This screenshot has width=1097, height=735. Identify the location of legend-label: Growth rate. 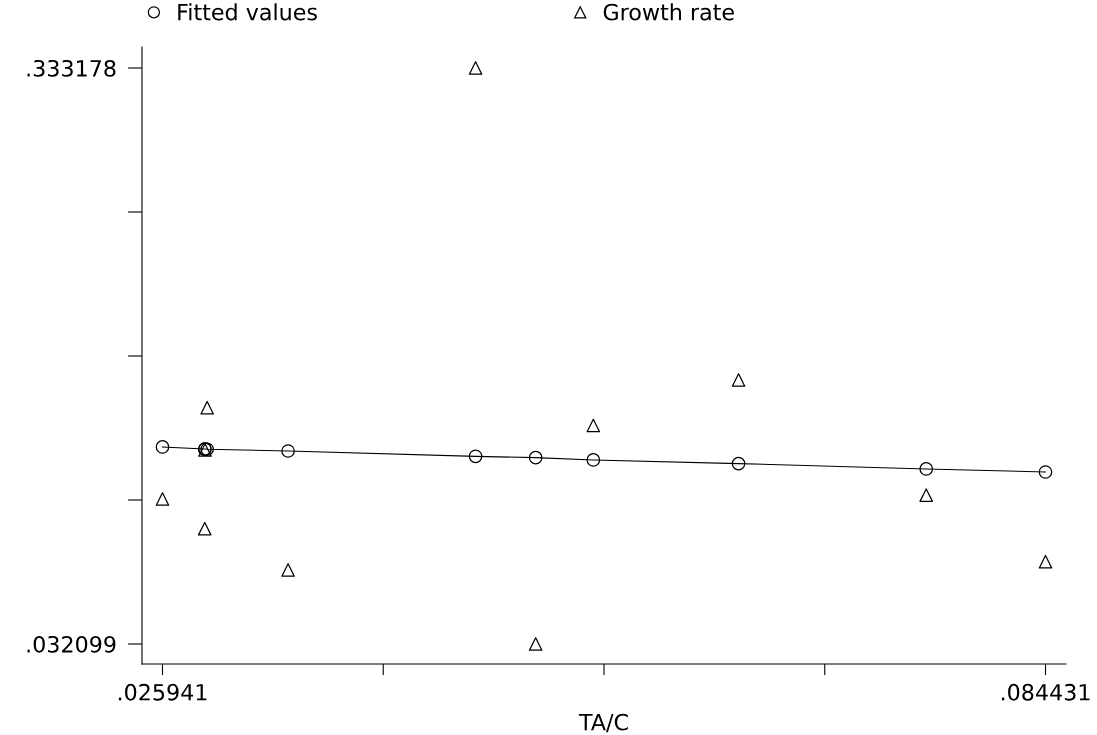
(668, 12).